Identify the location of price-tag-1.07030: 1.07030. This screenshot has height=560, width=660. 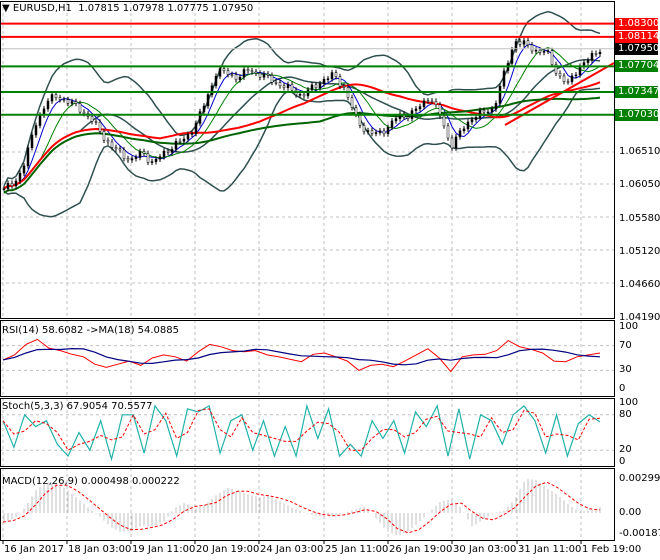
(637, 114).